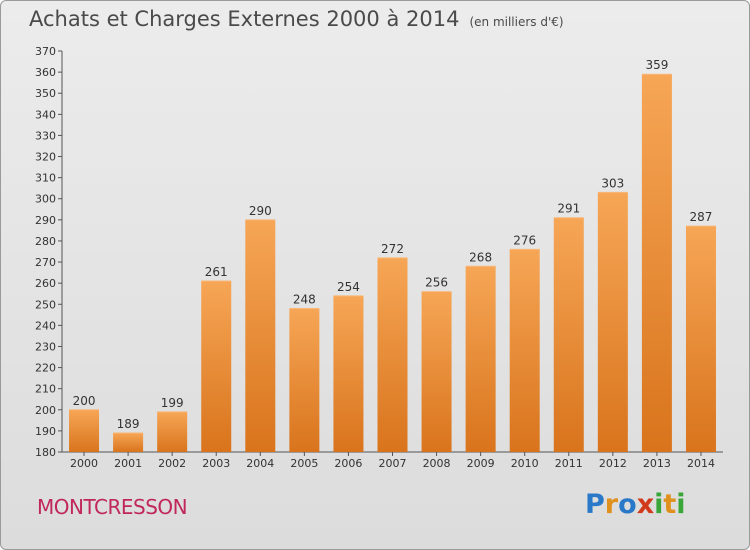  Describe the element at coordinates (45, 135) in the screenshot. I see `y-tick-label: 330` at that location.